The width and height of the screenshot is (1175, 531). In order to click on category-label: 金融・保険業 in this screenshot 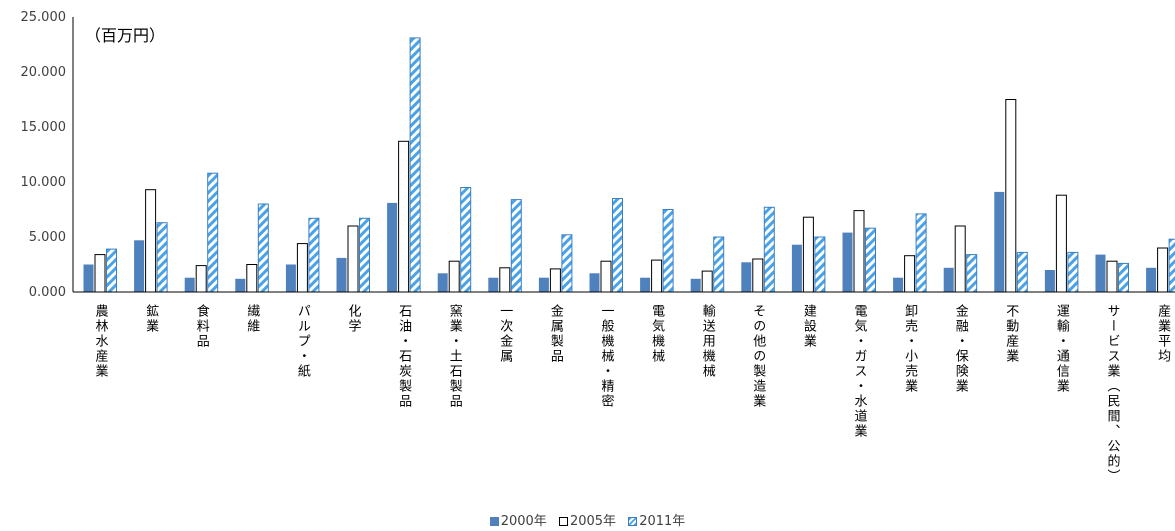, I will do `click(961, 348)`.